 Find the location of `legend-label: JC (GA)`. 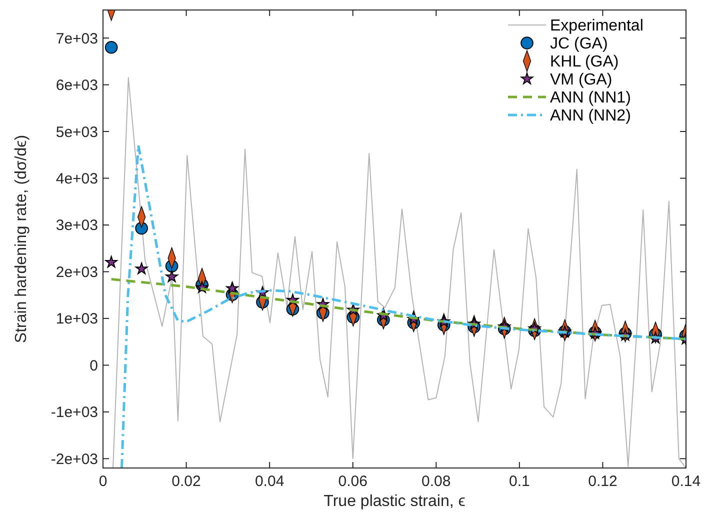

legend-label: JC (GA) is located at coordinates (579, 44).